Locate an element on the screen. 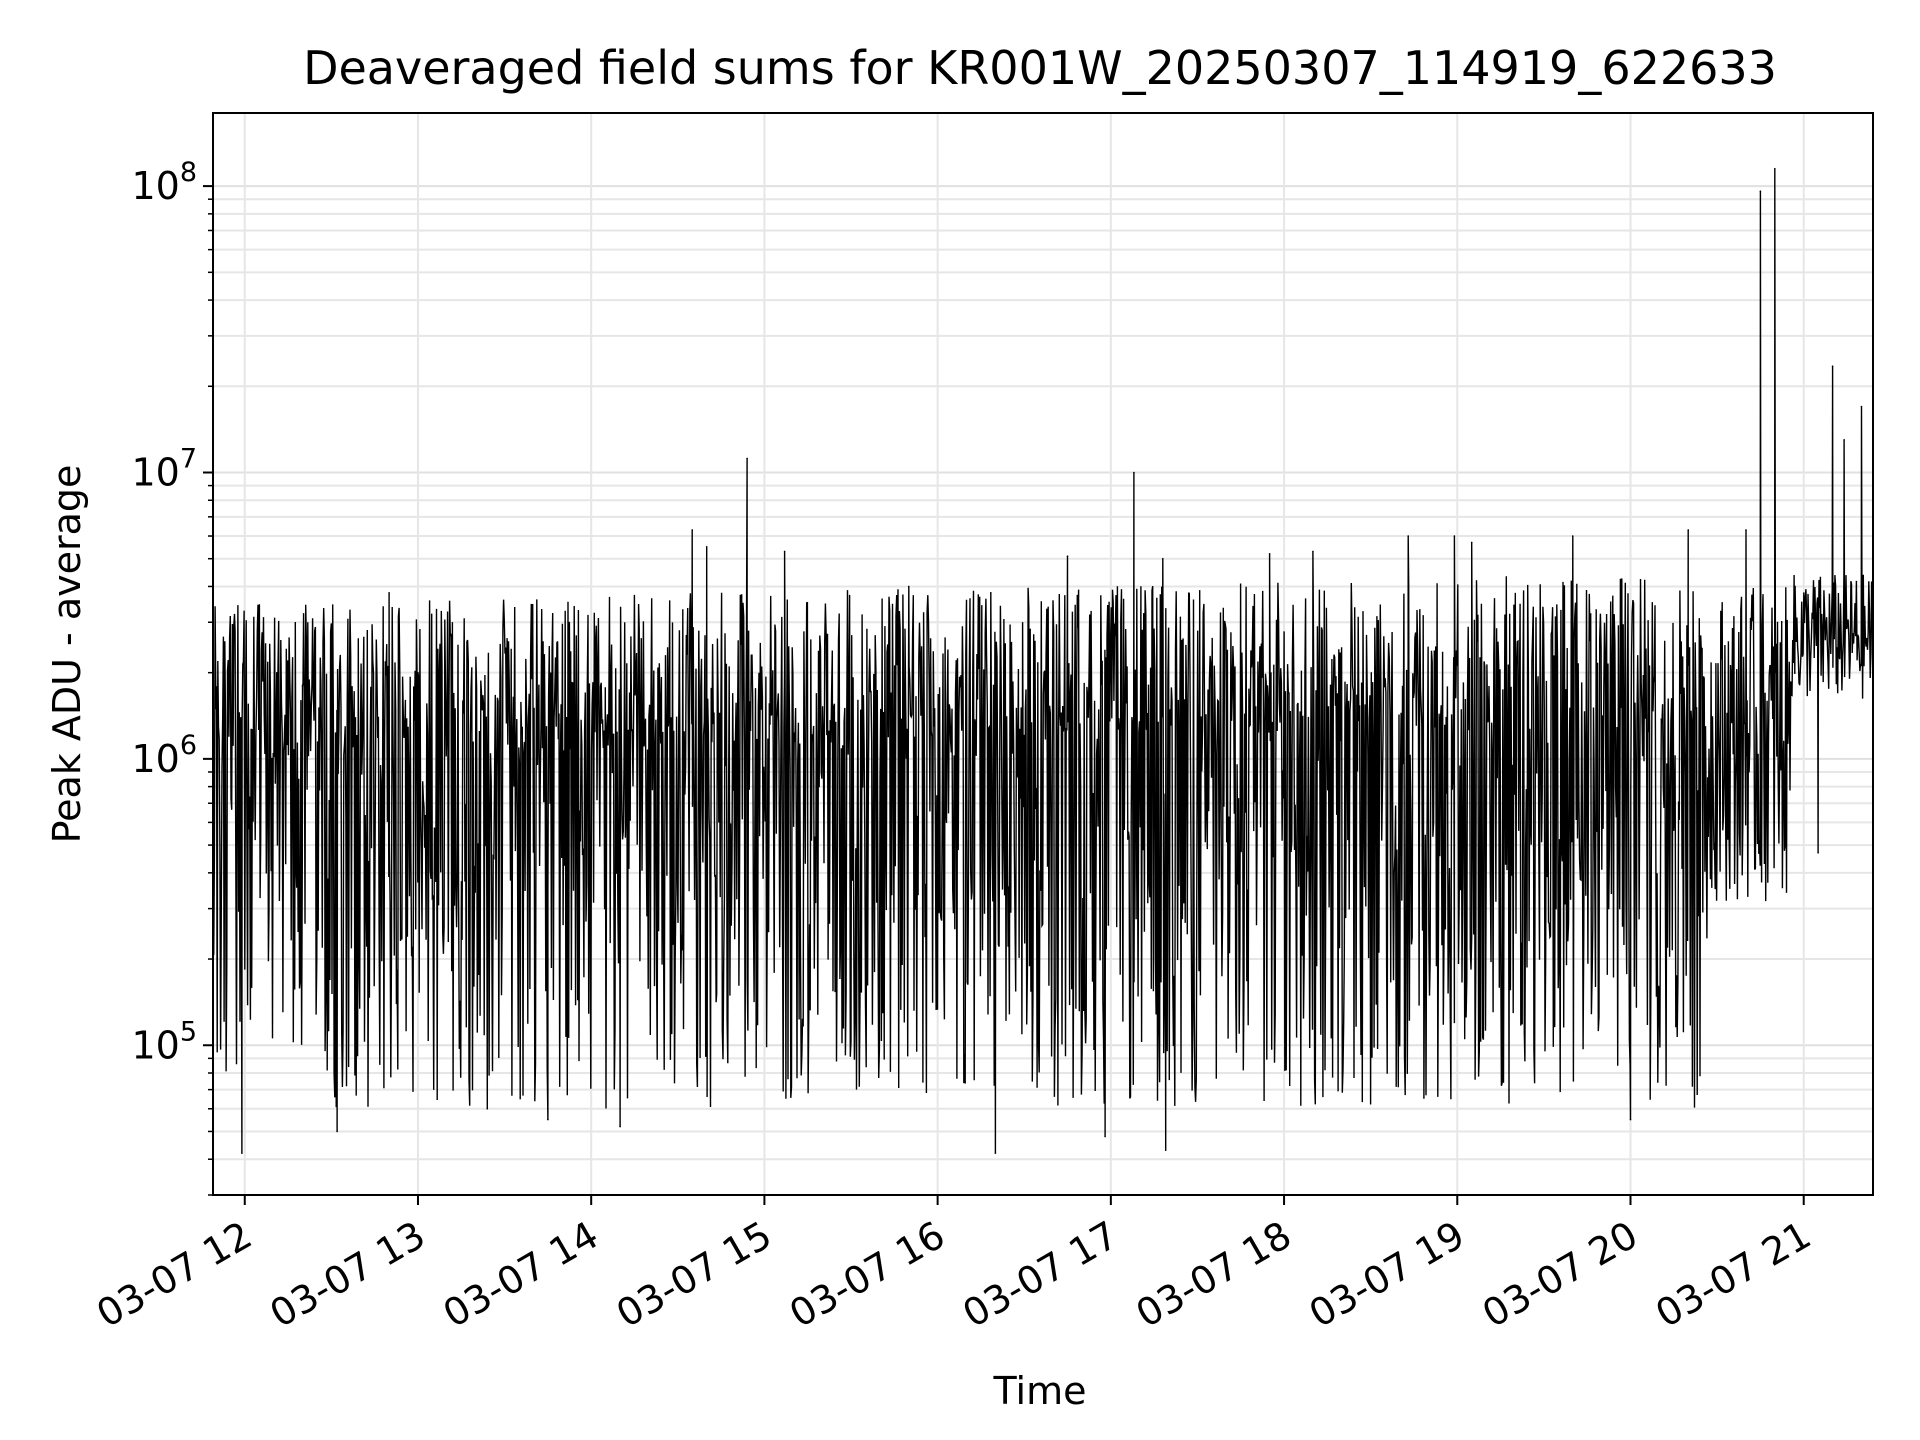 This screenshot has height=1440, width=1920. y-tick-label: 10⁵ is located at coordinates (164, 1041).